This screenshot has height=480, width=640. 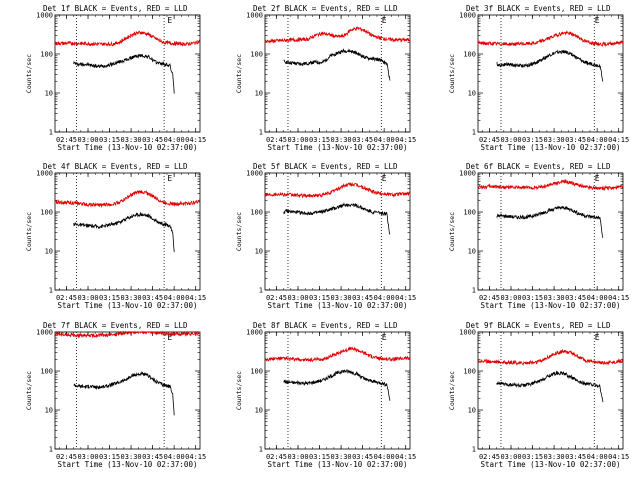 What do you see at coordinates (538, 8) in the screenshot?
I see `panel-title: Det 3f BLACK = Events, RED = LLD` at bounding box center [538, 8].